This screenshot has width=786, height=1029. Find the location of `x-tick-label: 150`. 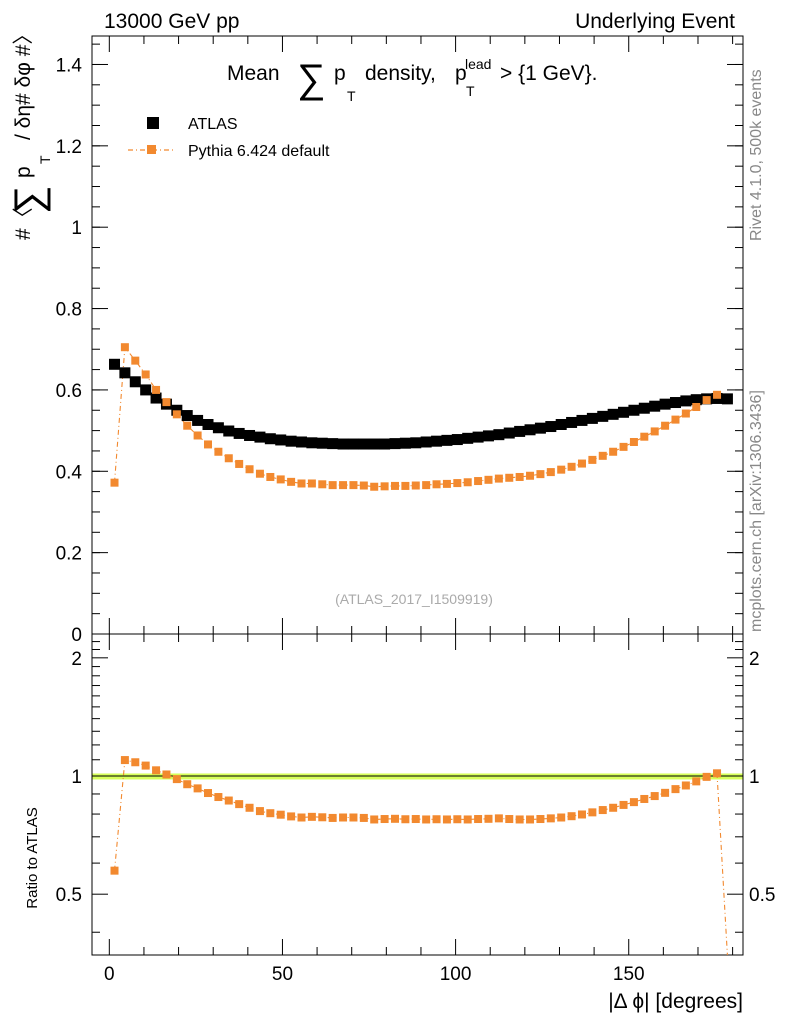

x-tick-label: 150 is located at coordinates (629, 974).